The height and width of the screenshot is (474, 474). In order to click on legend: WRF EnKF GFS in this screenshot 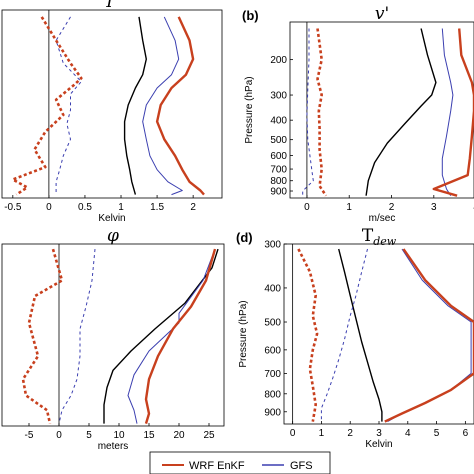, I will do `click(240, 462)`.